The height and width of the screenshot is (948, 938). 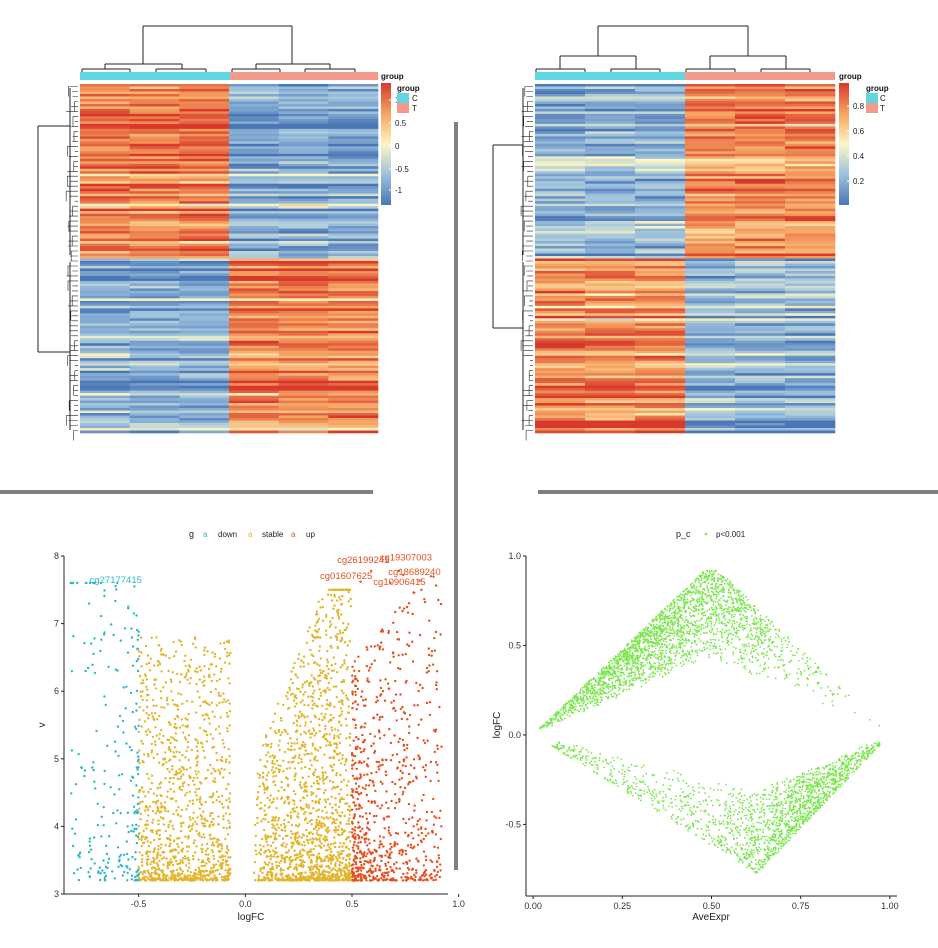 What do you see at coordinates (415, 98) in the screenshot?
I see `legend-label-c: C` at bounding box center [415, 98].